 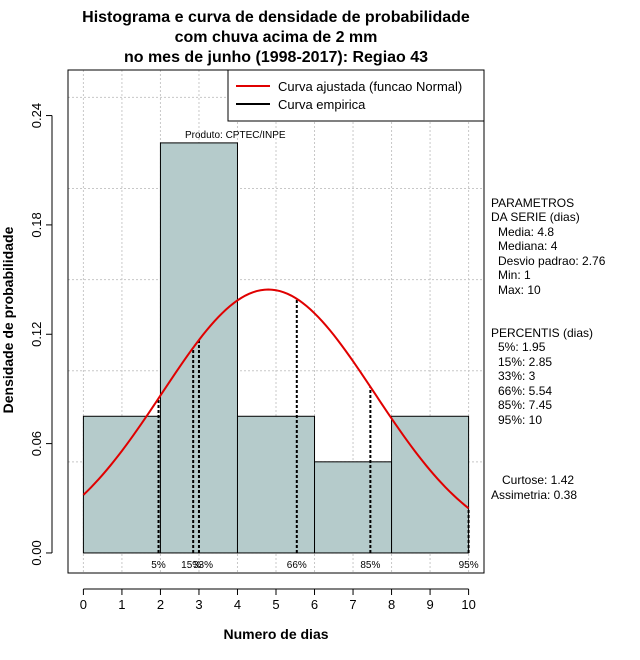 What do you see at coordinates (517, 376) in the screenshot?
I see `percentil-33: 33%: 3` at bounding box center [517, 376].